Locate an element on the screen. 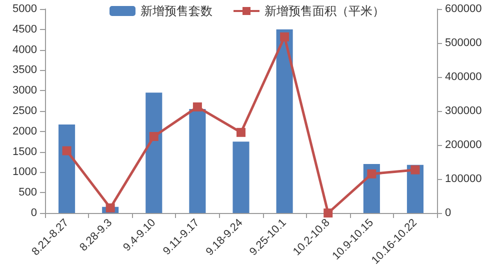 The image size is (494, 277). y2-tick-label: 300000 is located at coordinates (463, 111).